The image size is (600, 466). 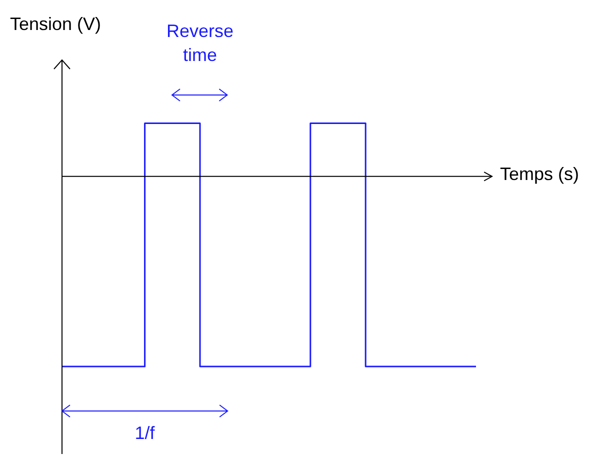 What do you see at coordinates (200, 44) in the screenshot?
I see `text: Reverse time` at bounding box center [200, 44].